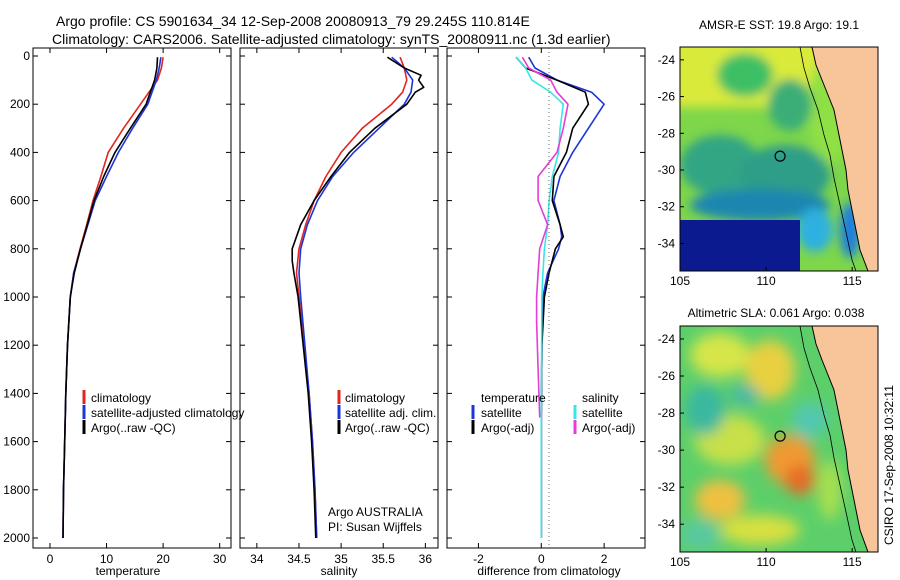  Describe the element at coordinates (107, 559) in the screenshot. I see `temperature-xtick-label: 10` at that location.